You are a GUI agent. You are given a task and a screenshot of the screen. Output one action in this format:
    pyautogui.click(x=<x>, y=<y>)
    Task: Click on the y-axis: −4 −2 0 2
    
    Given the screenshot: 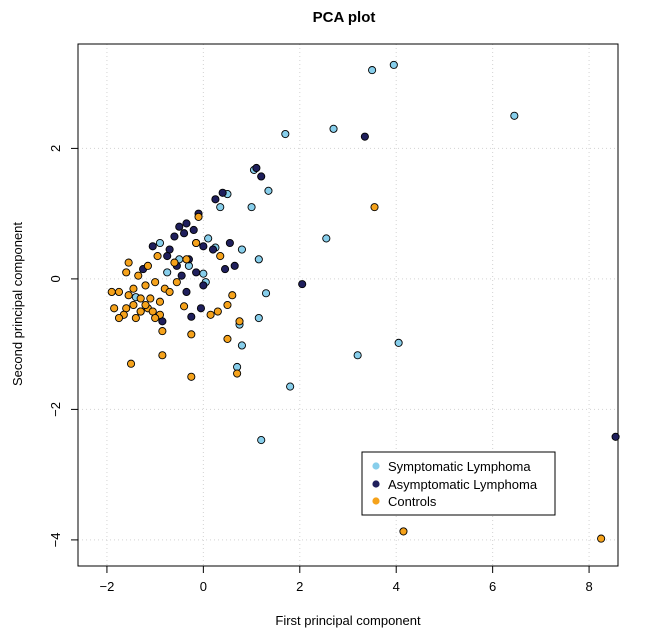 What is the action you would take?
    pyautogui.click(x=63, y=346)
    